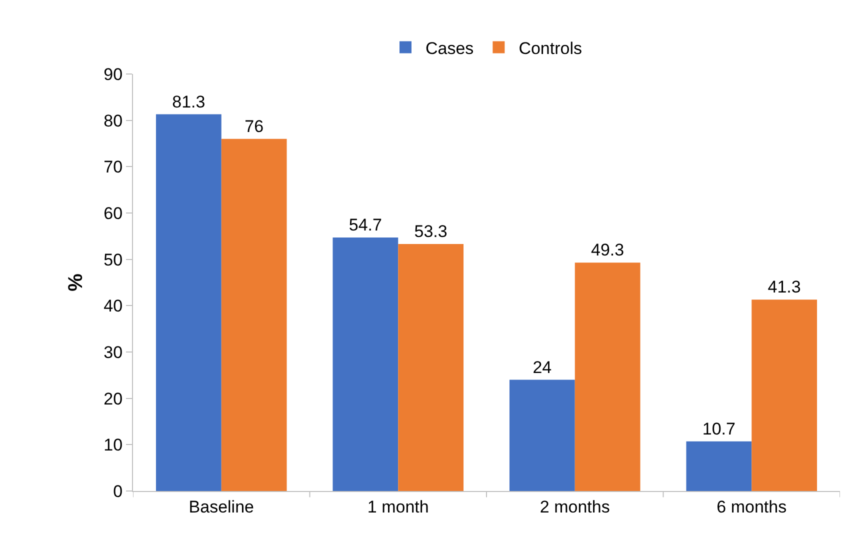 The width and height of the screenshot is (862, 535). What do you see at coordinates (450, 48) in the screenshot?
I see `legend-label: Cases` at bounding box center [450, 48].